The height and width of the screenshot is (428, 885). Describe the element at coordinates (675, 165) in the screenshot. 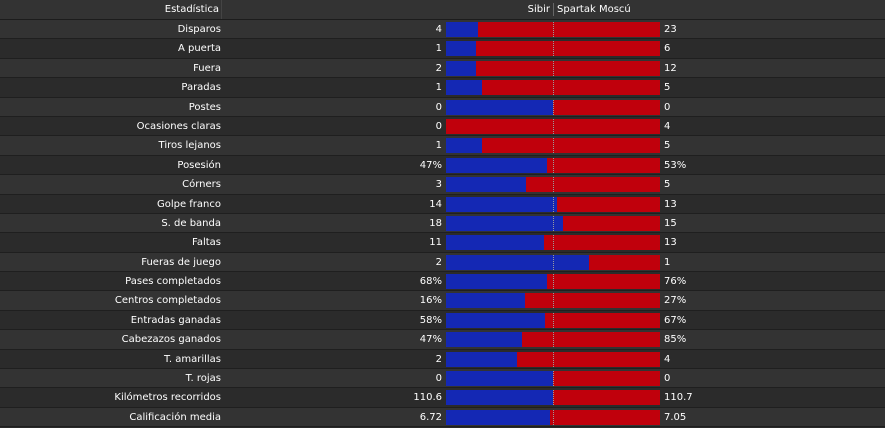

I see `away-value: 53%` at that location.